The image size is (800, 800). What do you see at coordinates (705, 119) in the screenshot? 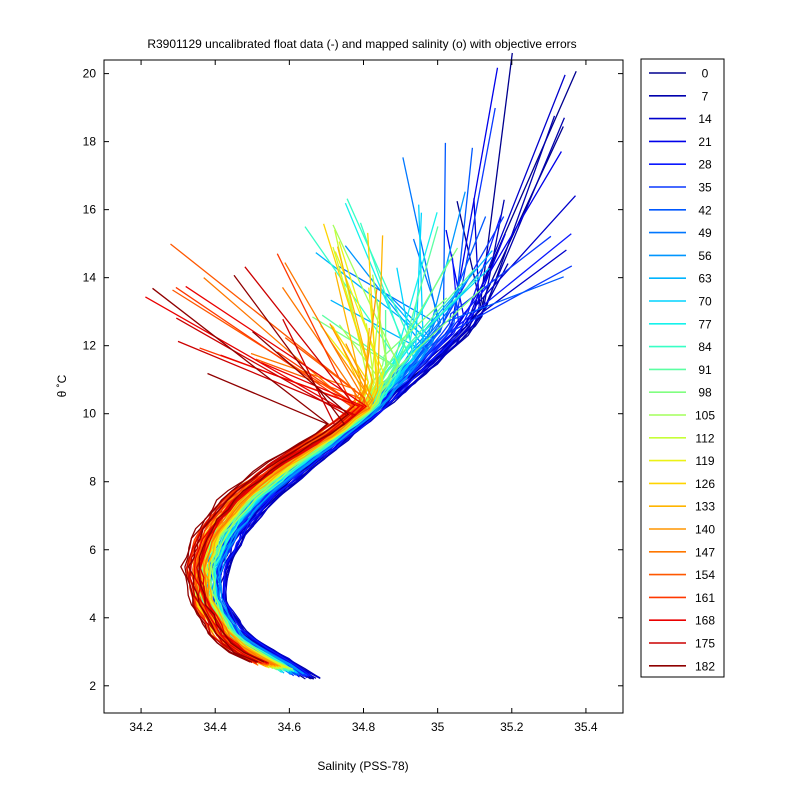
I see `legend-entry: 14` at bounding box center [705, 119].